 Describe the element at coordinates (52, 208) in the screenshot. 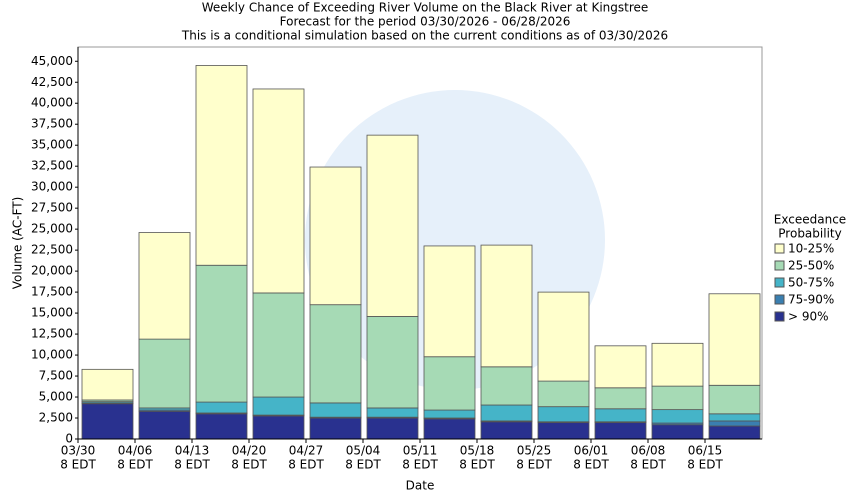

I see `y-tick-label: 27,500` at that location.